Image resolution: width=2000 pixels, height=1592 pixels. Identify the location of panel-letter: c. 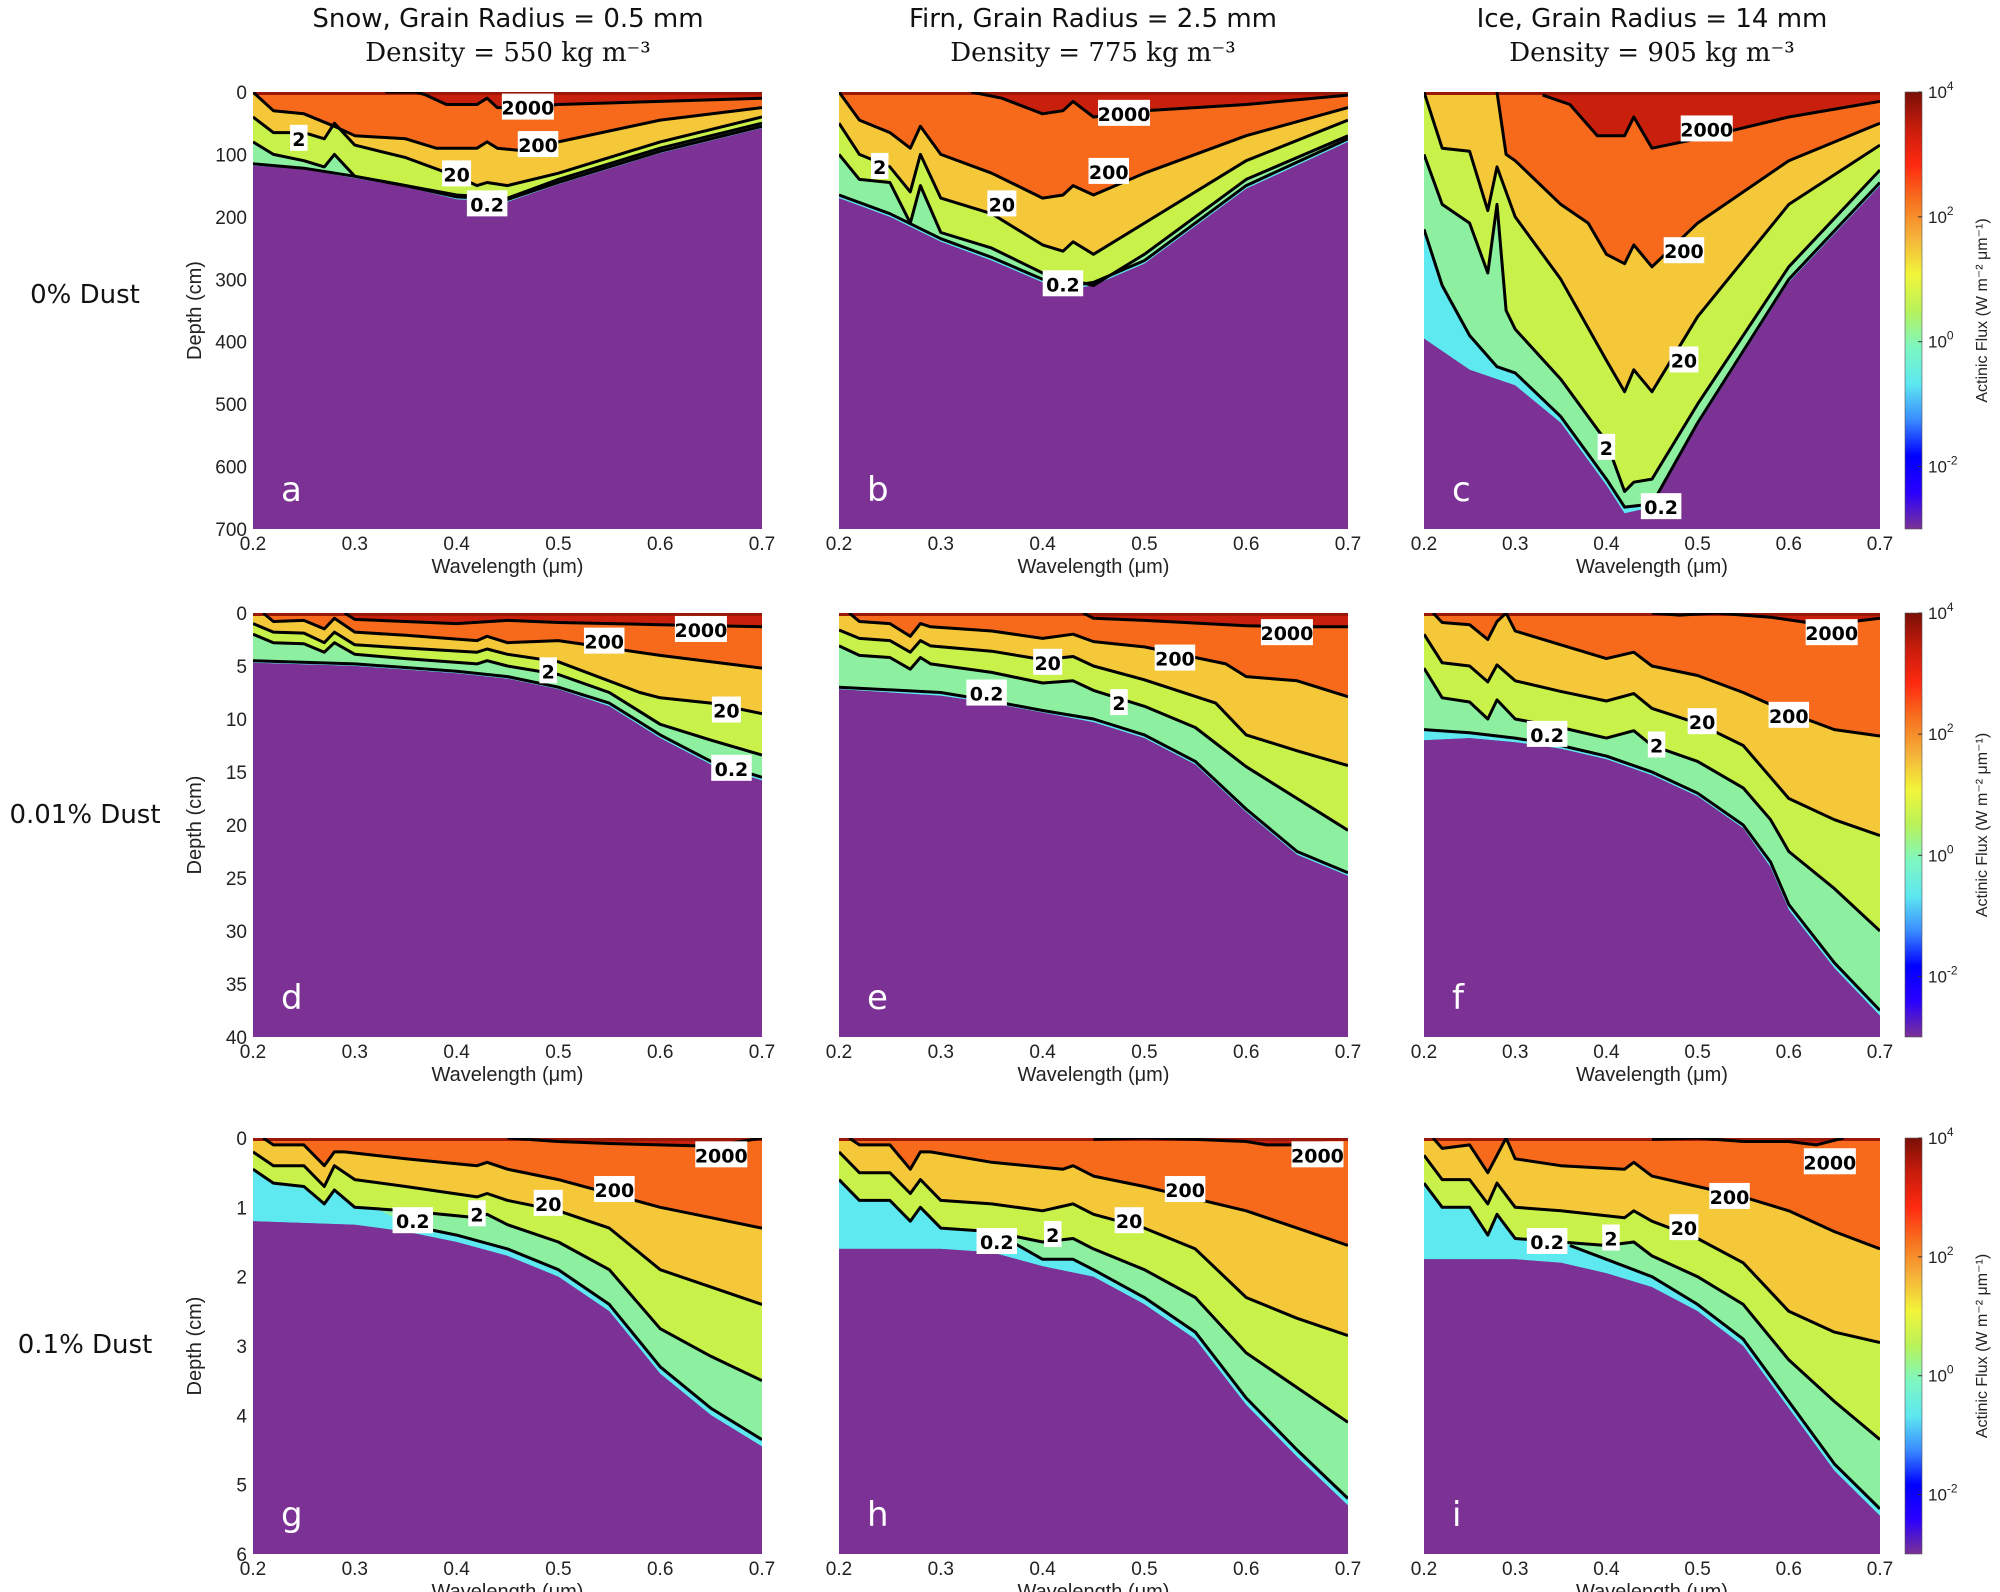
(1461, 490).